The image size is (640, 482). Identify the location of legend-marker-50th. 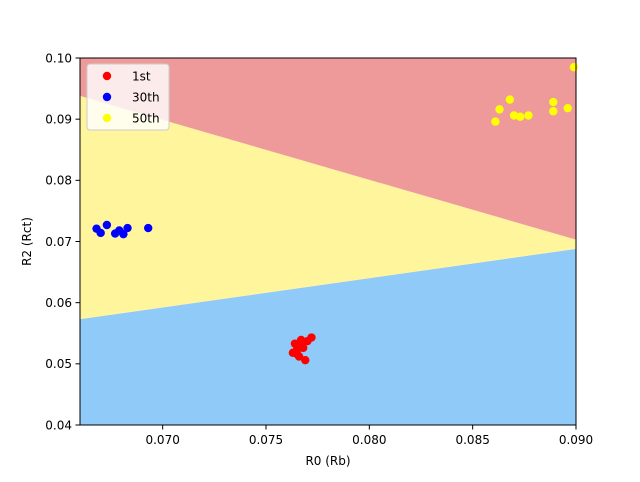
(107, 118).